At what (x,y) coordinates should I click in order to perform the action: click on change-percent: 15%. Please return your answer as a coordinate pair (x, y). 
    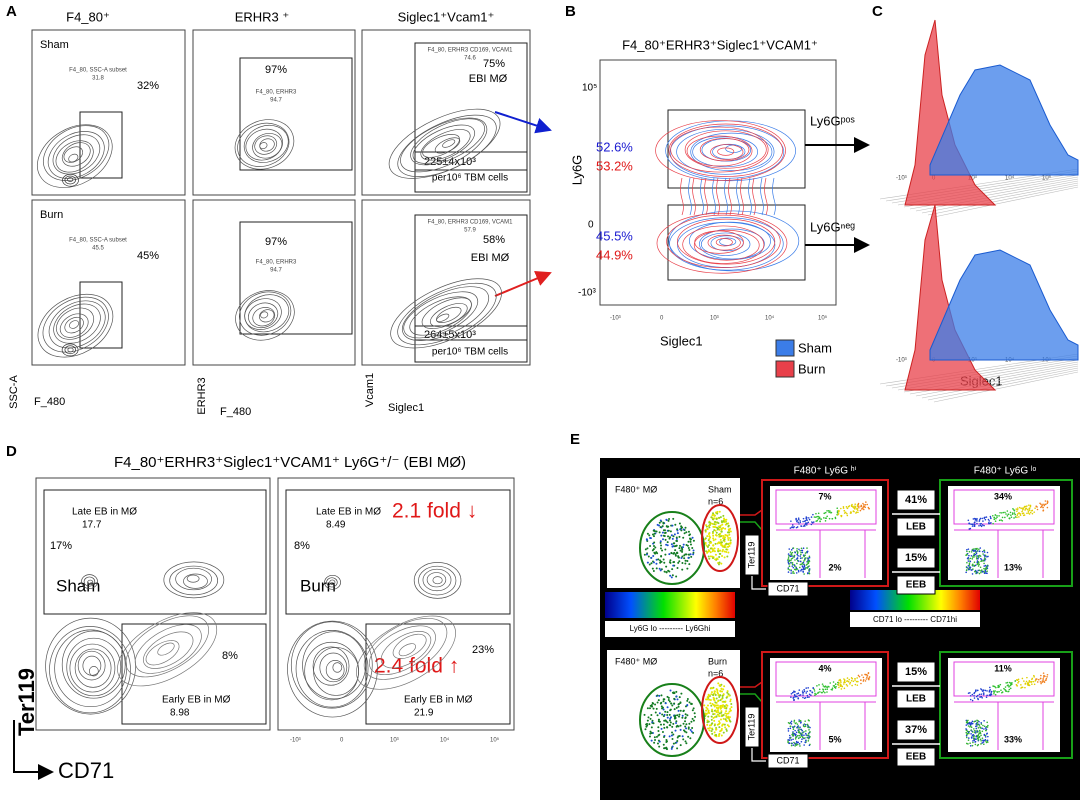
    Looking at the image, I should click on (916, 672).